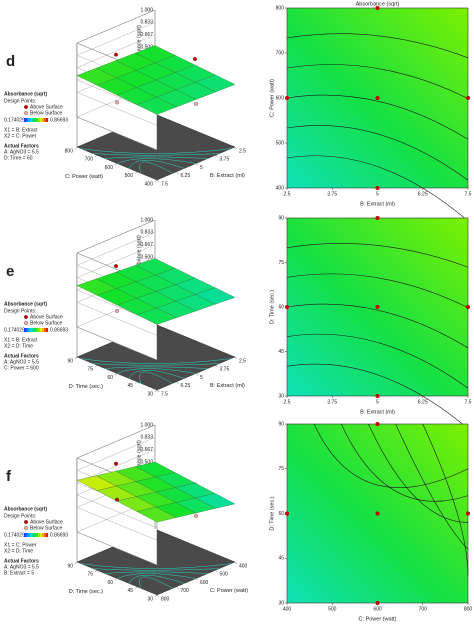  I want to click on z-axis-label: Absorbance (sqrt), so click(139, 462).